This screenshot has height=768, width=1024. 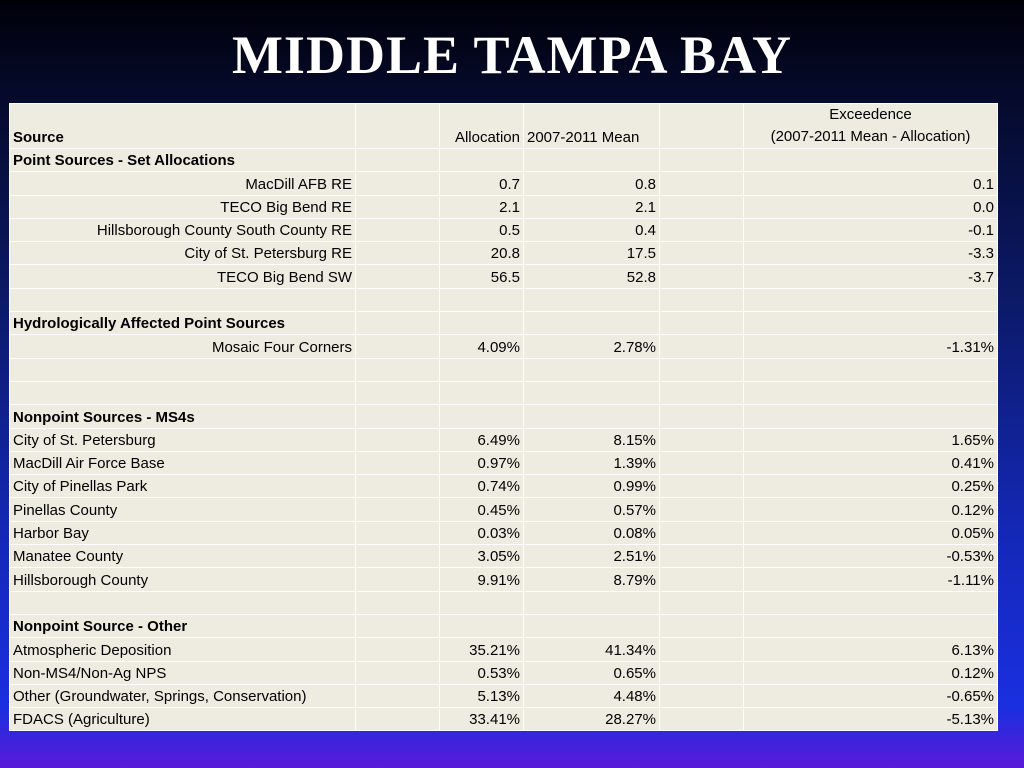 I want to click on section-row: Nonpoint Sources - MS4s, so click(x=503, y=416).